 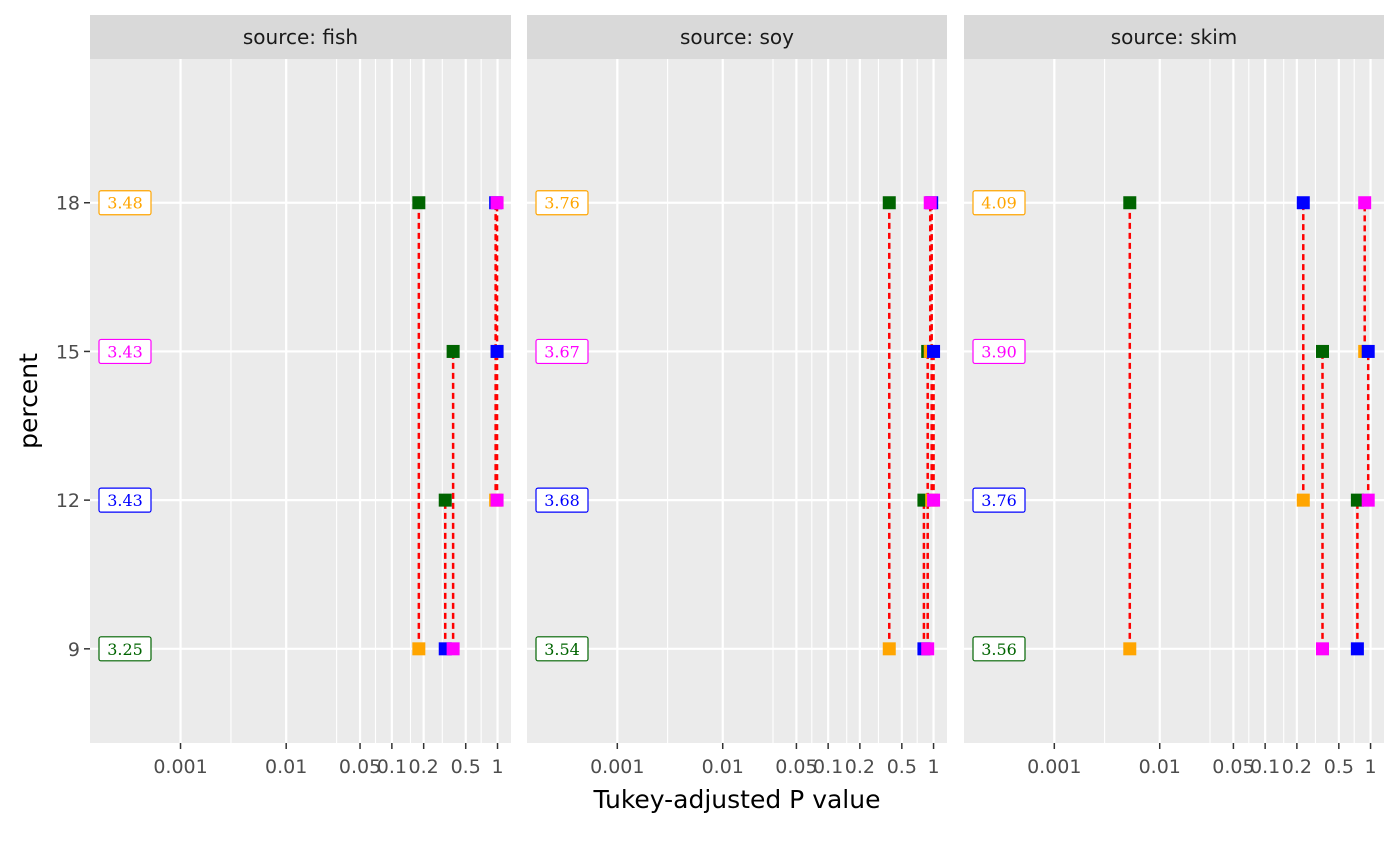 I want to click on emmean-label: 3.48, so click(x=125, y=203).